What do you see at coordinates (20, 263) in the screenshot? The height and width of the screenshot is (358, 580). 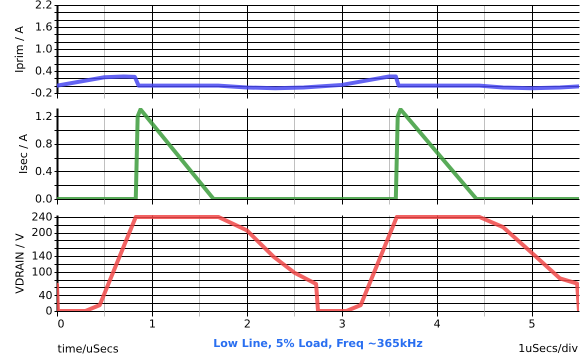 I see `y-axis-title: VDRAIN / V` at bounding box center [20, 263].